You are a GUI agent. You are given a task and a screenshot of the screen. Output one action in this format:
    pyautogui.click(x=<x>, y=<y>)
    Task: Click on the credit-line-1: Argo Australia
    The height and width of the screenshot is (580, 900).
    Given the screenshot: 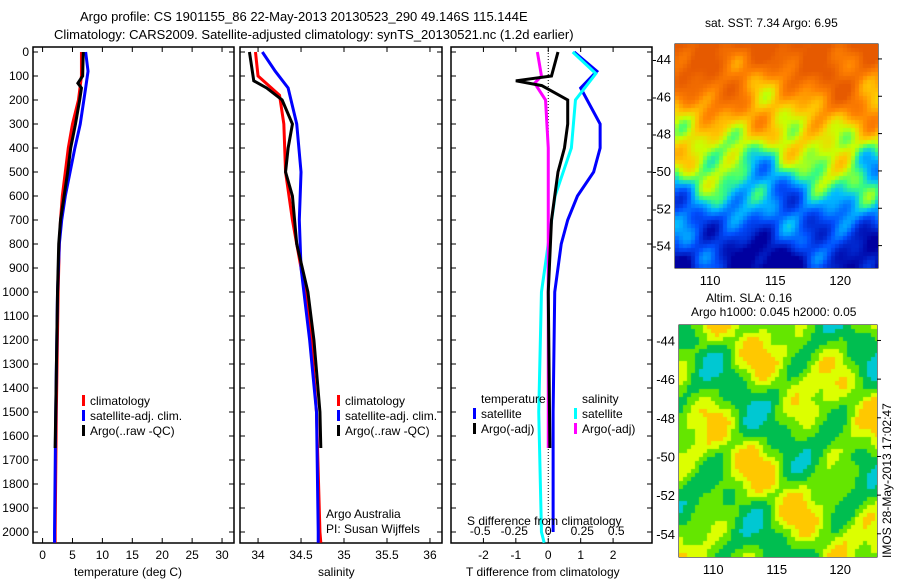 What is the action you would take?
    pyautogui.click(x=363, y=514)
    